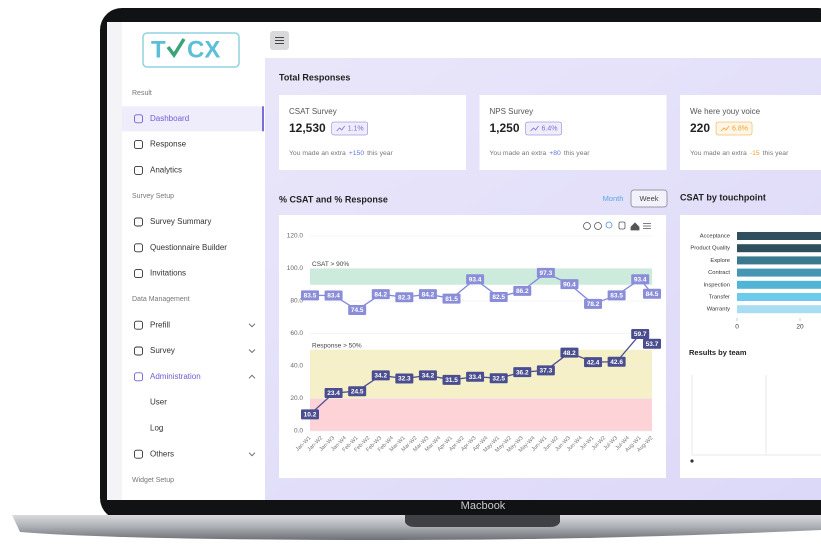 The width and height of the screenshot is (821, 545). I want to click on change-text: 6.8%, so click(740, 128).